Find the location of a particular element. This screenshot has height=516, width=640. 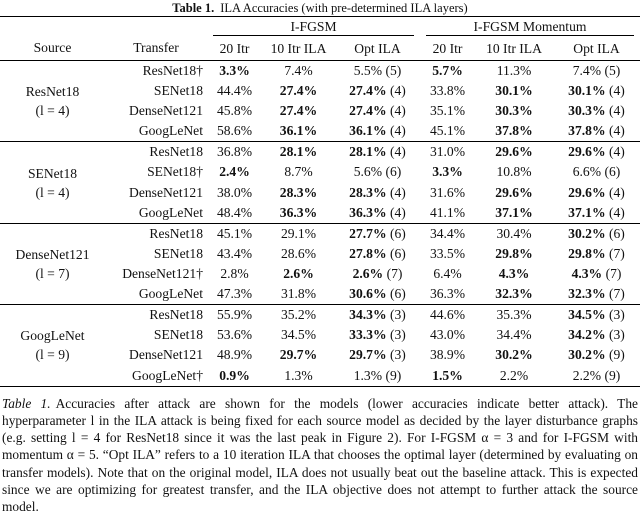

column-header: 10 Itr ILA is located at coordinates (514, 49).